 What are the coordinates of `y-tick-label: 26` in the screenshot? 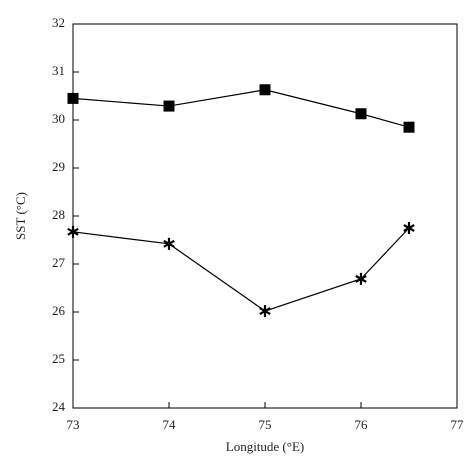 It's located at (59, 310).